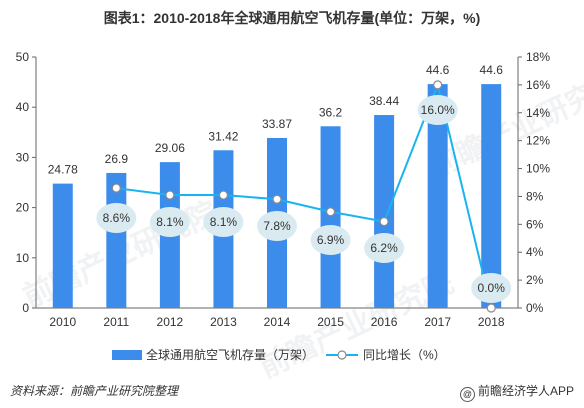  I want to click on x-tick-label: 2011, so click(116, 322).